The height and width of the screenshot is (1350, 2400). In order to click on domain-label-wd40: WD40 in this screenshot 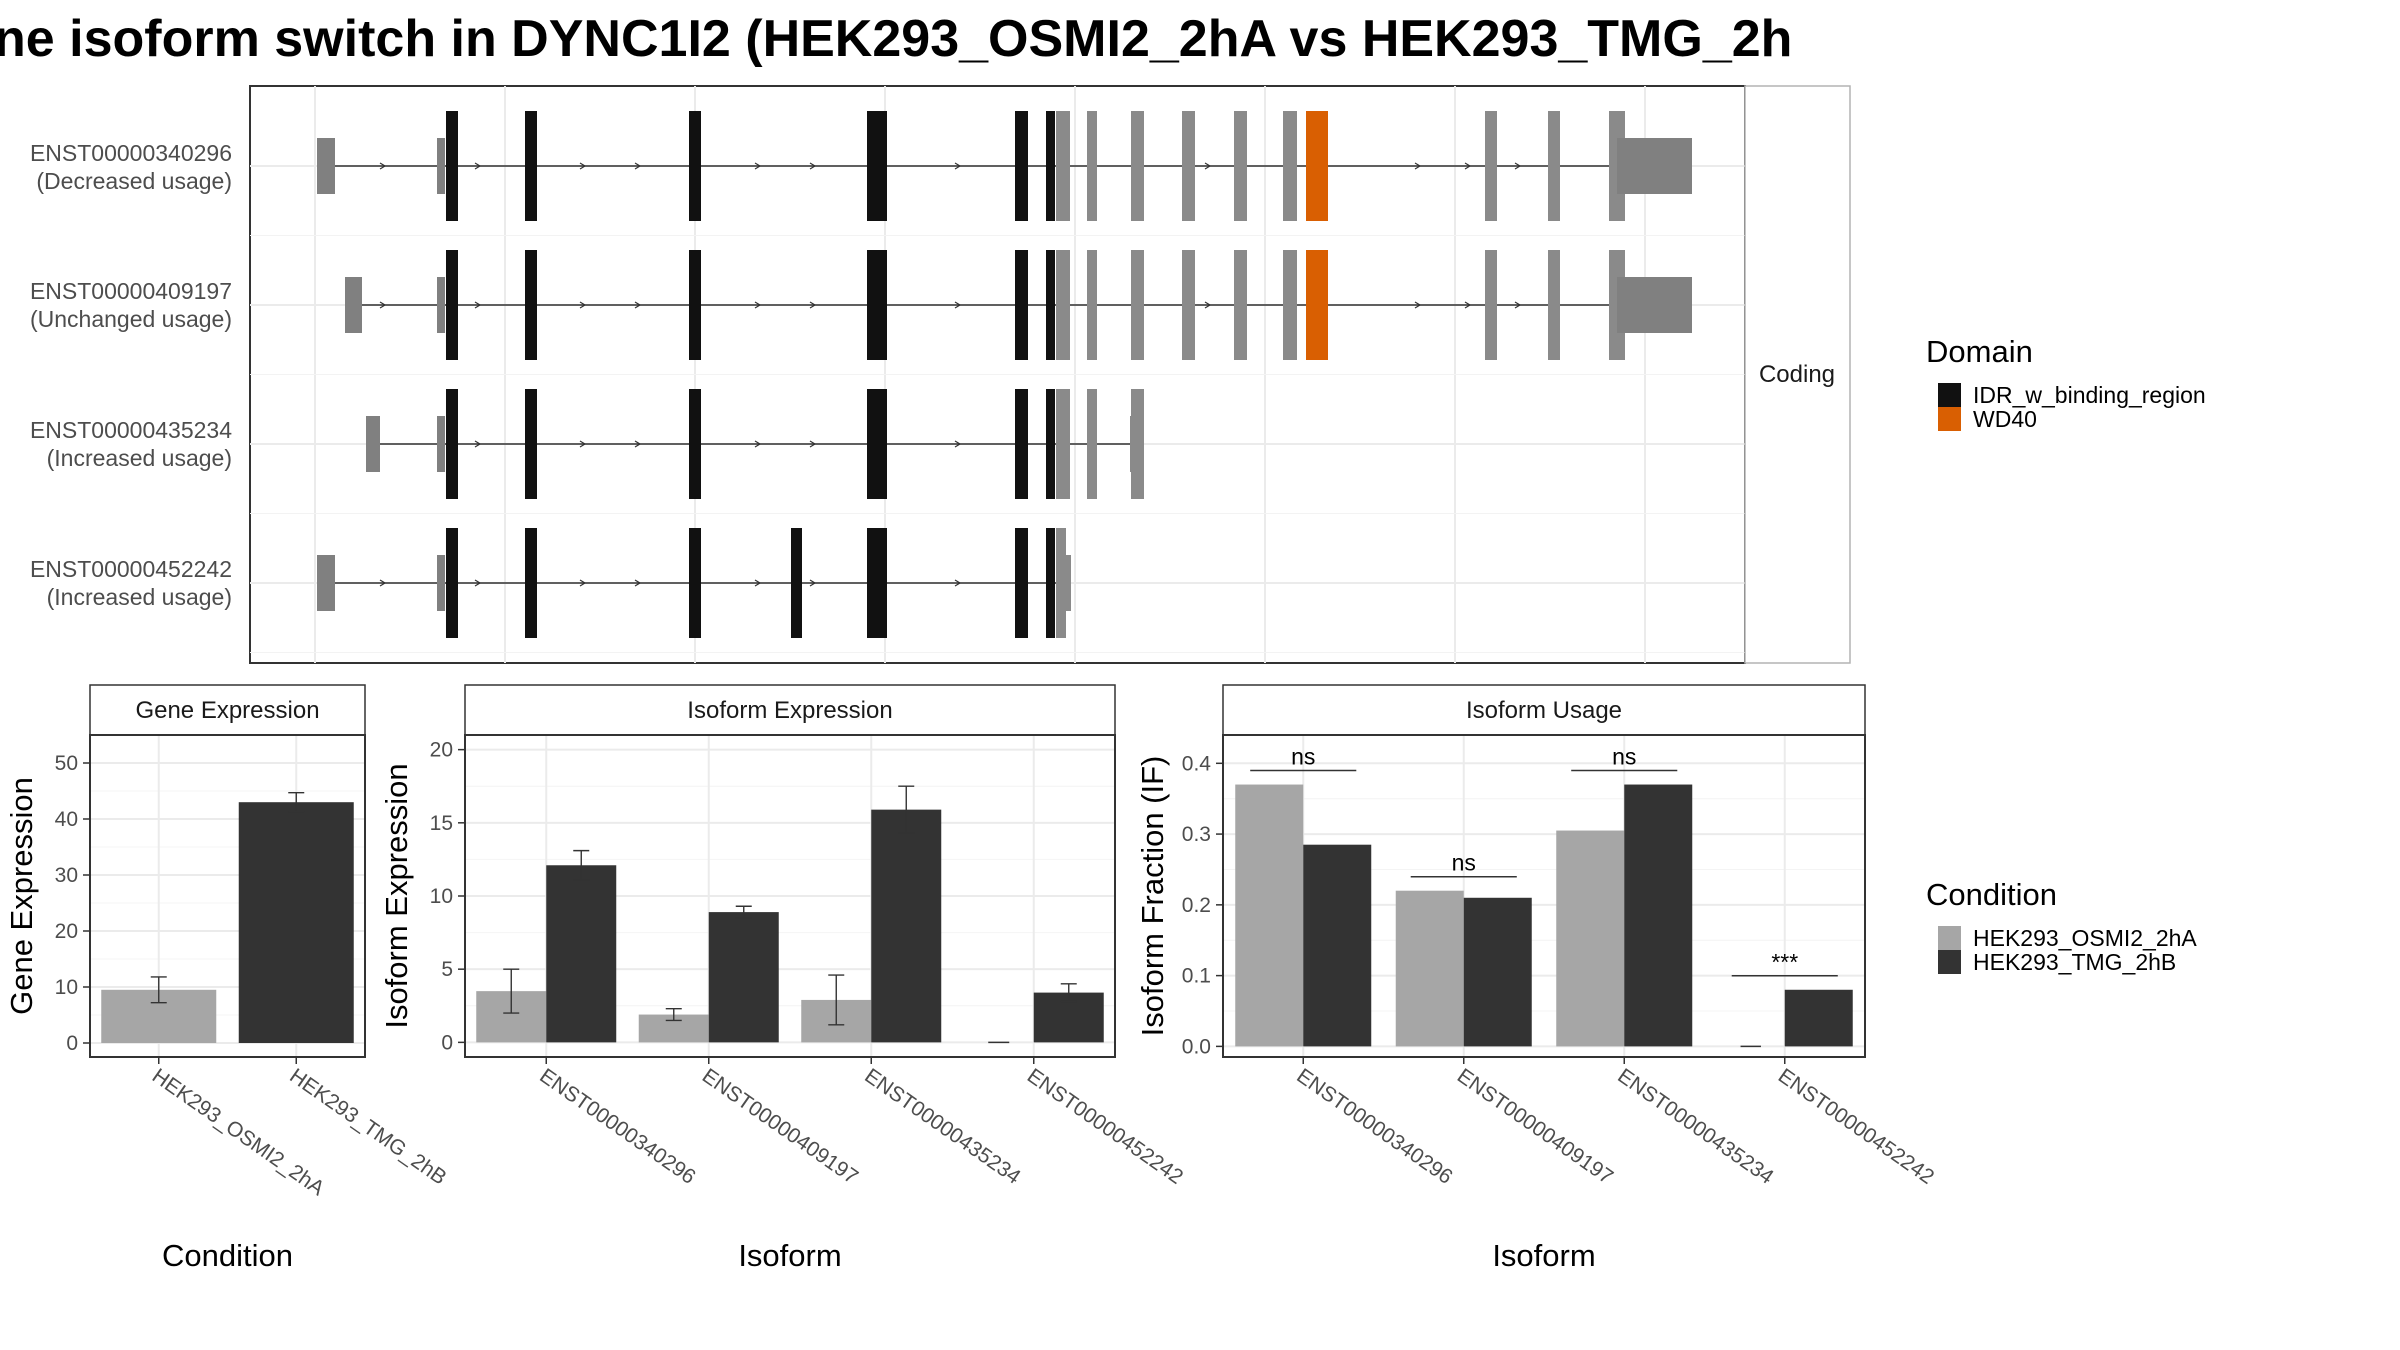, I will do `click(2005, 419)`.